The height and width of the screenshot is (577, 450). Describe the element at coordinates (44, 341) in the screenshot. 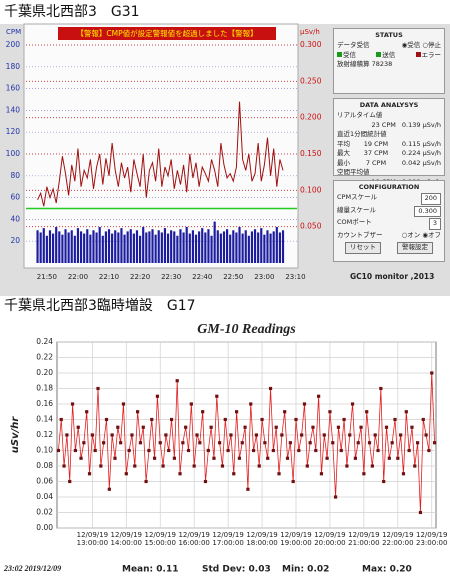

I see `y-tick-label: 0.24` at that location.